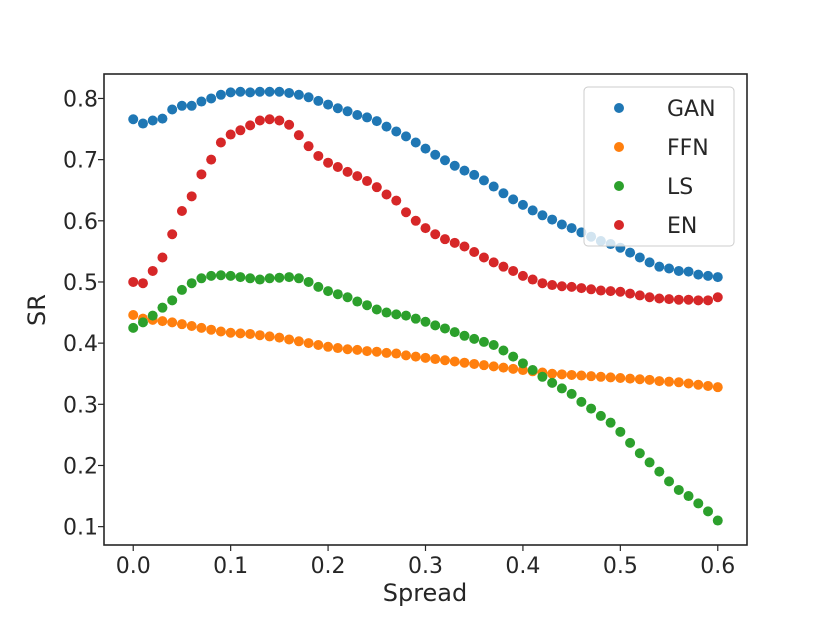  What do you see at coordinates (425, 562) in the screenshot?
I see `x-axis-ticks: 0.0 0.1 0.2 0.3 0.4 0.5 0.6` at bounding box center [425, 562].